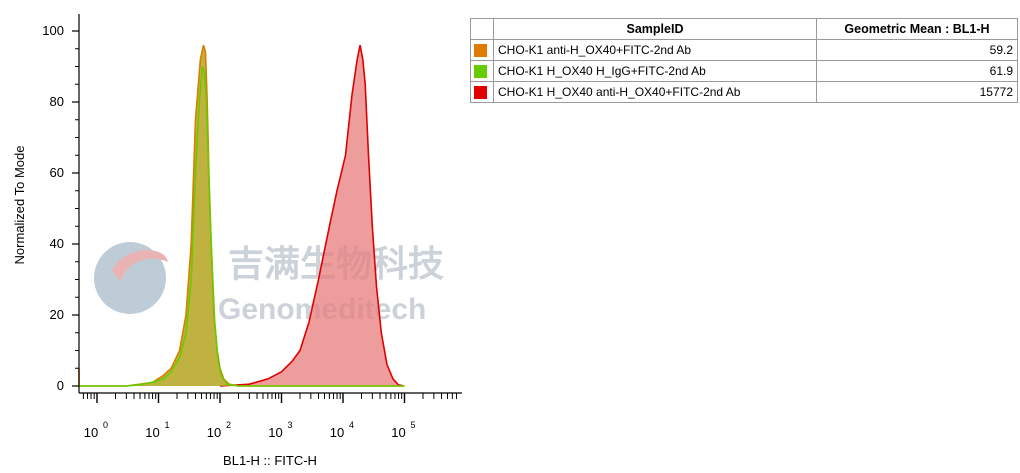  Describe the element at coordinates (413, 425) in the screenshot. I see `x-tick-exponent: 5` at that location.